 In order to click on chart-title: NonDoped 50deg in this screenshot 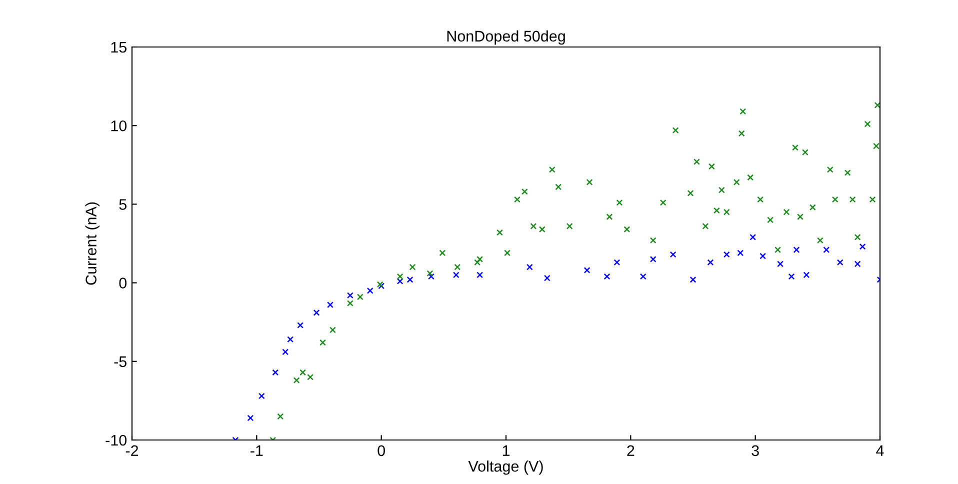, I will do `click(506, 37)`.